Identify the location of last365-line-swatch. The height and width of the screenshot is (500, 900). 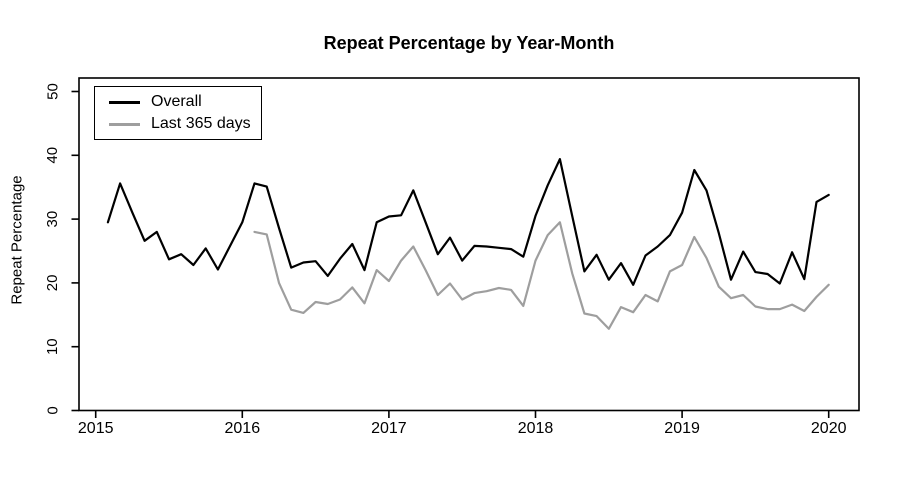
(124, 124).